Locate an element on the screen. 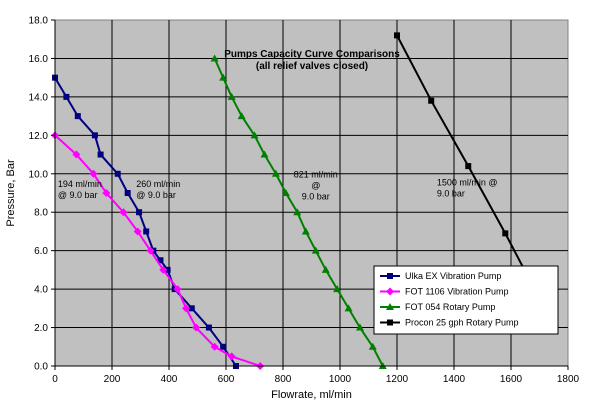 Image resolution: width=600 pixels, height=410 pixels. y-axis-title: Pressure, Bar is located at coordinates (11, 193).